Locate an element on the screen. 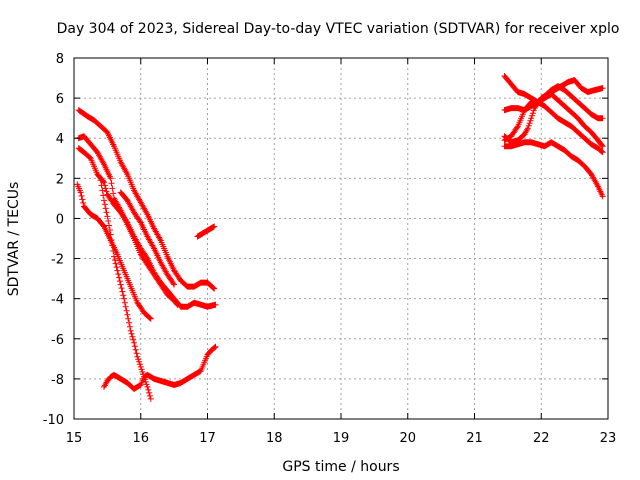 The height and width of the screenshot is (480, 640). x-tick-label: 23 is located at coordinates (608, 438).